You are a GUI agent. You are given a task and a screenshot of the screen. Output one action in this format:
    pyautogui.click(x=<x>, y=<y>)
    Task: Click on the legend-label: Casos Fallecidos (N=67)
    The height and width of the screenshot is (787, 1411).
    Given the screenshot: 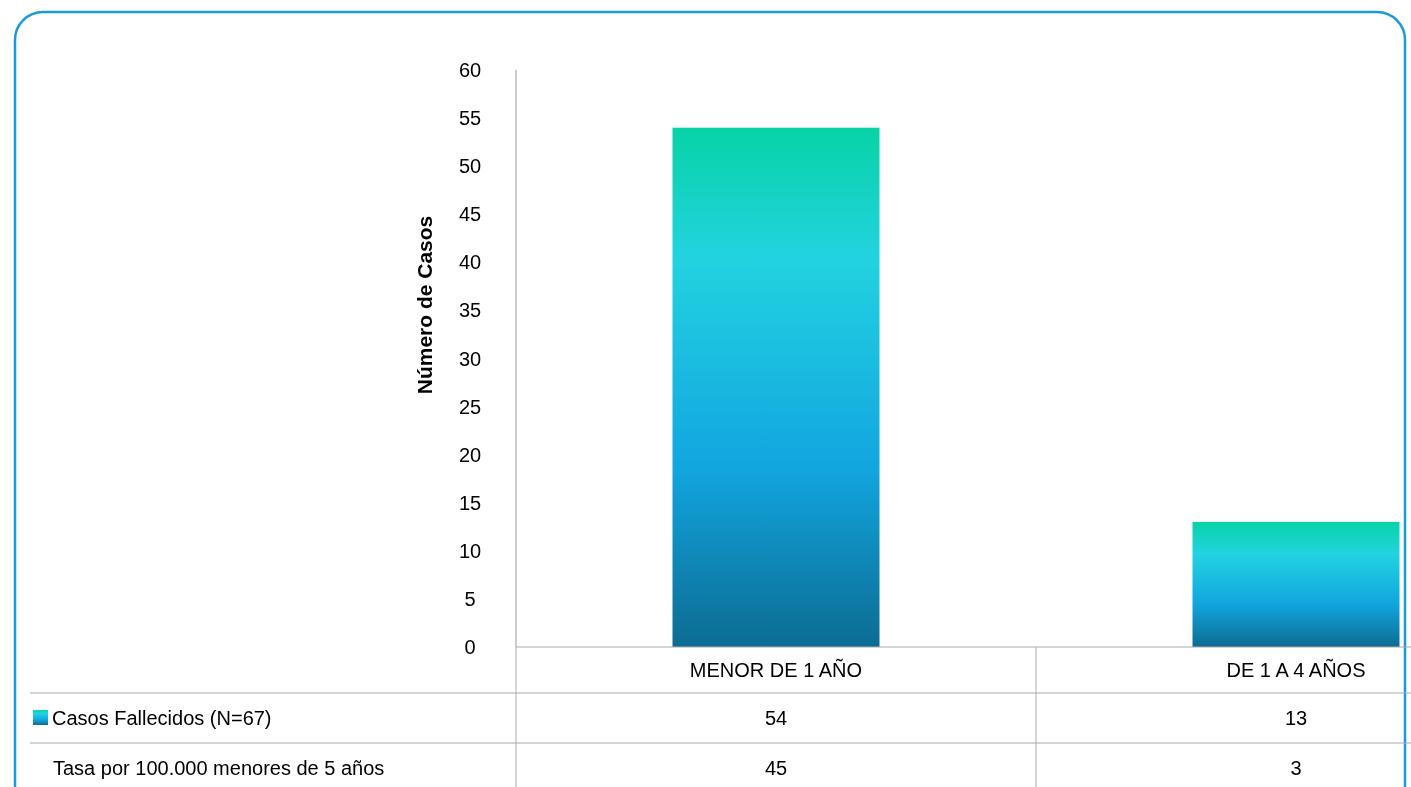 What is the action you would take?
    pyautogui.click(x=162, y=718)
    